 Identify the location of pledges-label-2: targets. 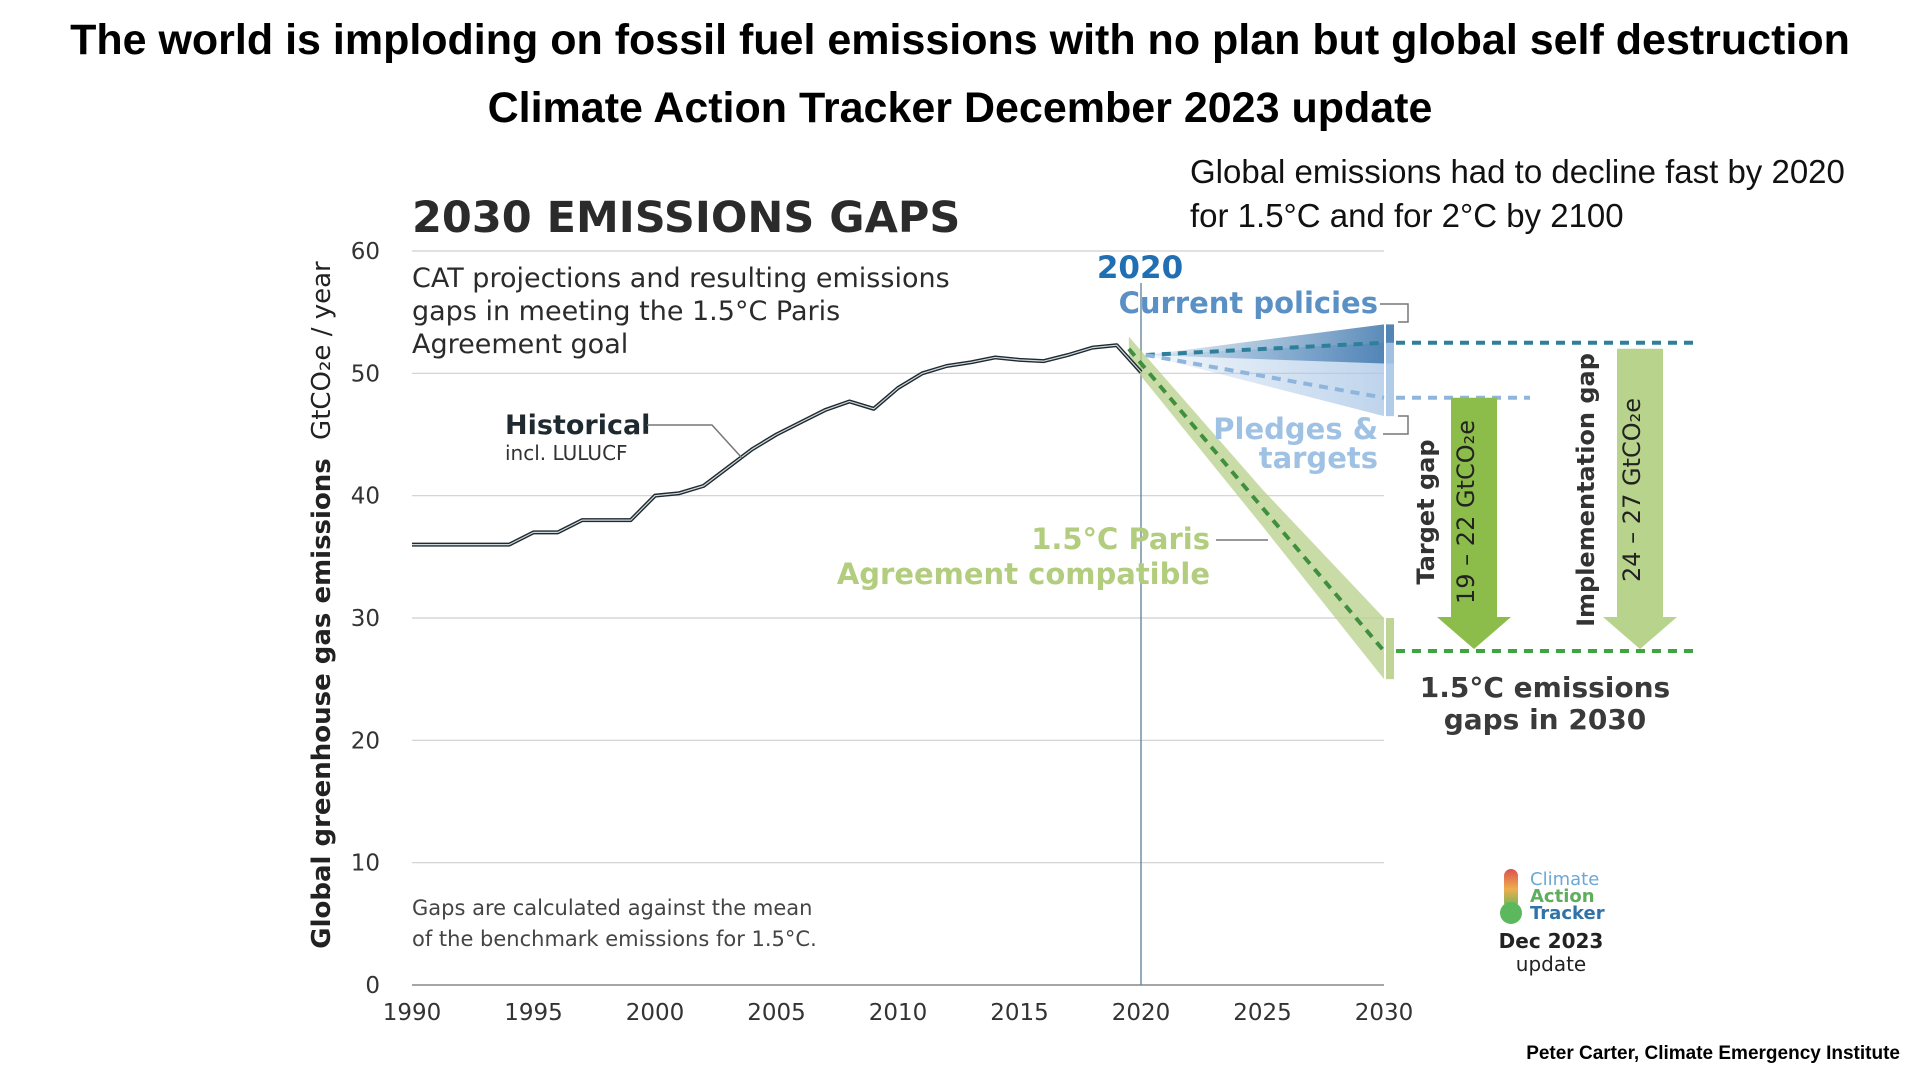
(1318, 458).